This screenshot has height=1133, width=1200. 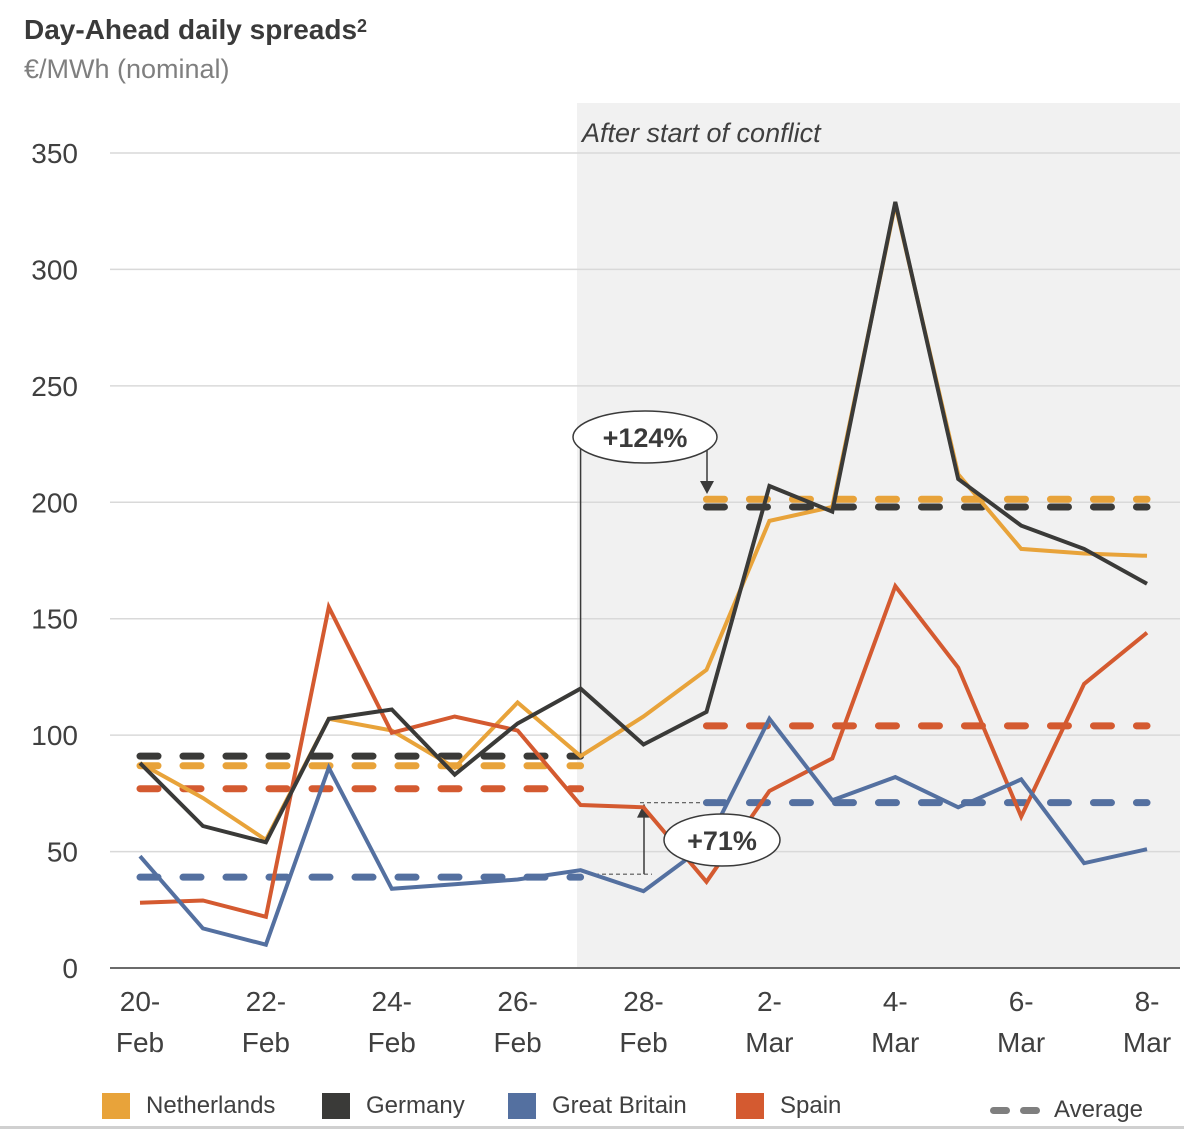 I want to click on annotation-label-great-britain: +71%, so click(x=722, y=841).